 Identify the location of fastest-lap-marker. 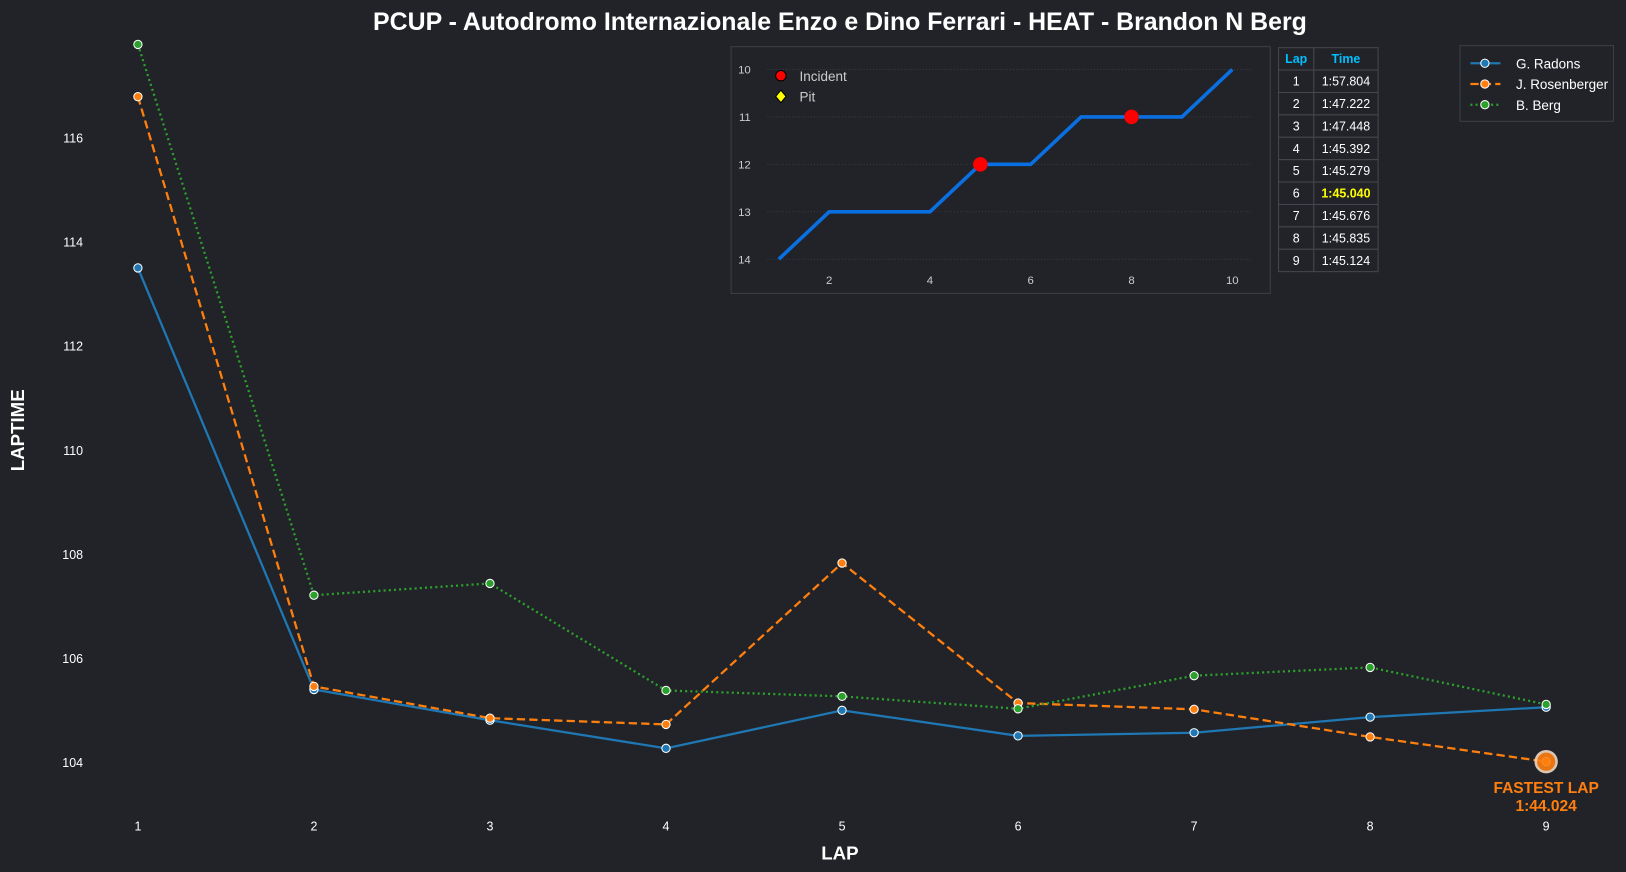
(1546, 762).